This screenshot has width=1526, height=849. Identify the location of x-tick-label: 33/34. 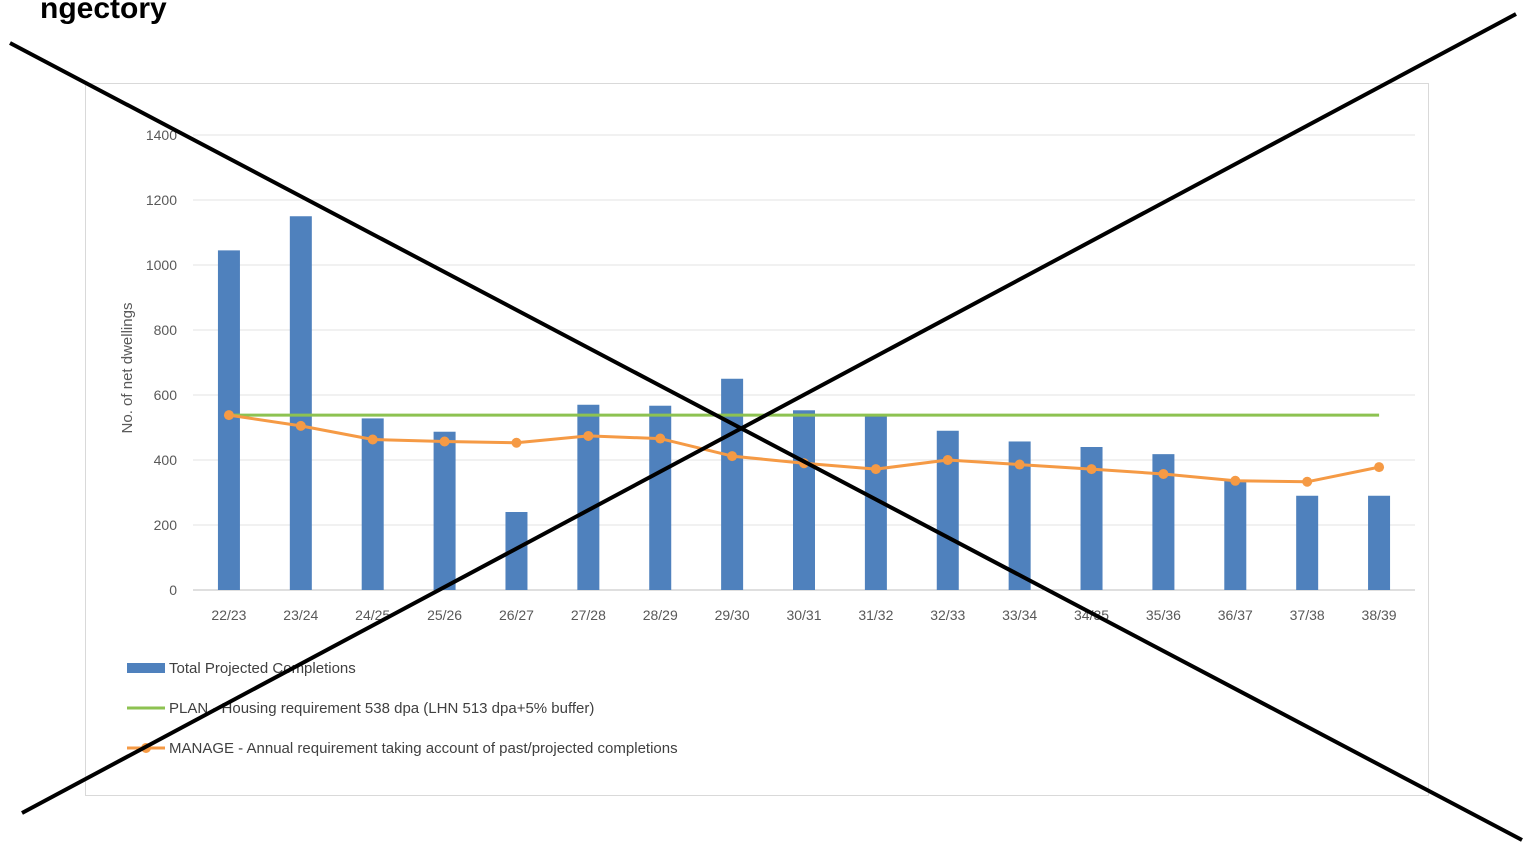
(1019, 615).